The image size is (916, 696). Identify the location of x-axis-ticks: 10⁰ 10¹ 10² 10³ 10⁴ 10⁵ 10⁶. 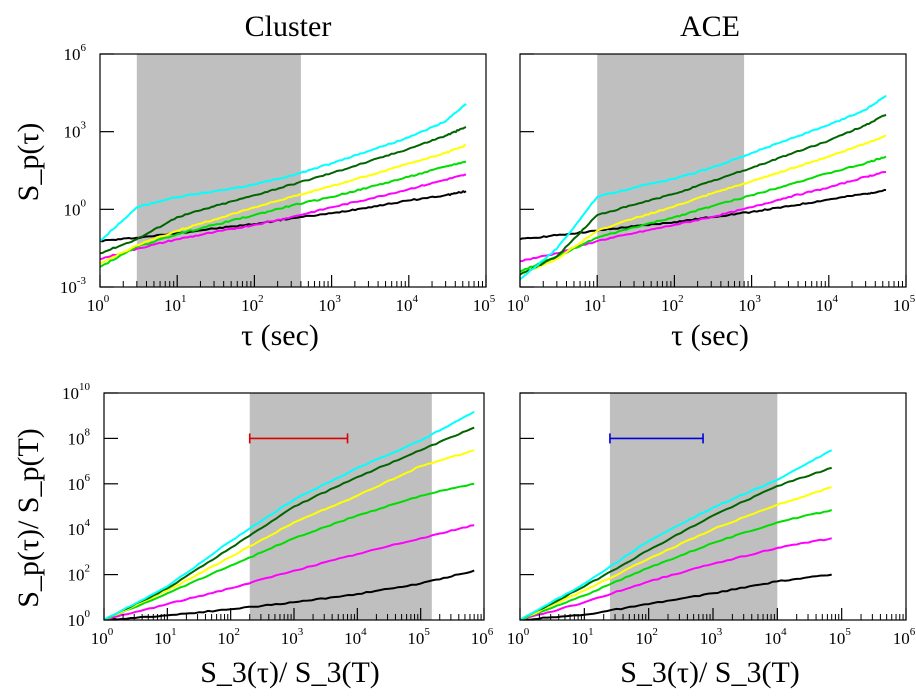
(711, 628).